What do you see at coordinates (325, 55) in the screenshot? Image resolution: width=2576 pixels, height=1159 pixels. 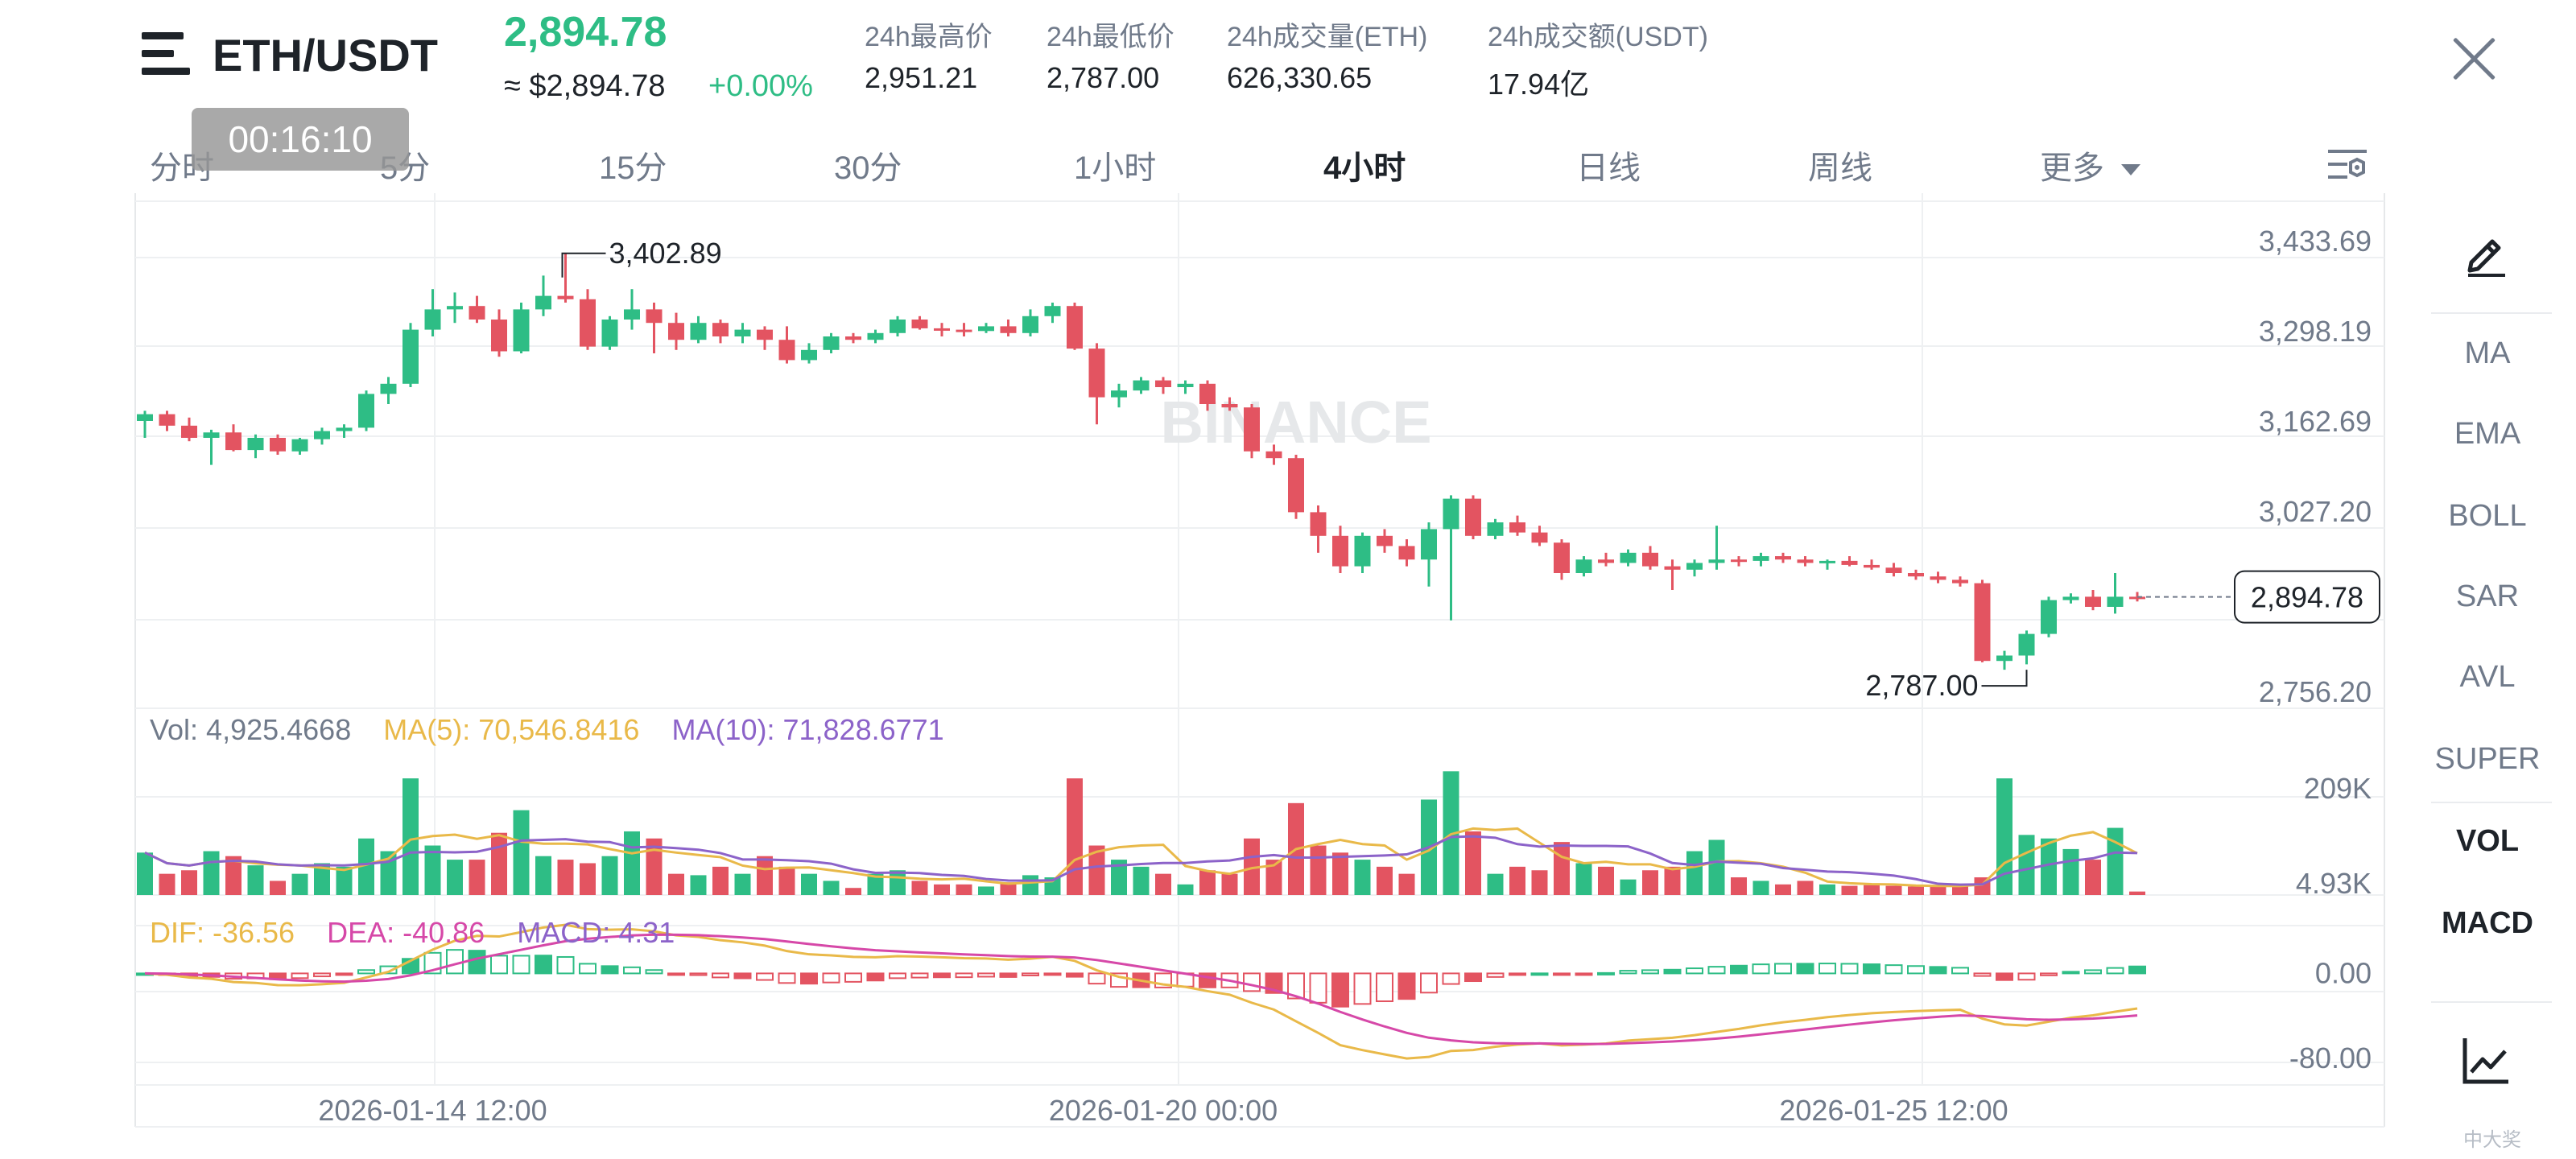 I see `pair-title: ETH/USDT` at bounding box center [325, 55].